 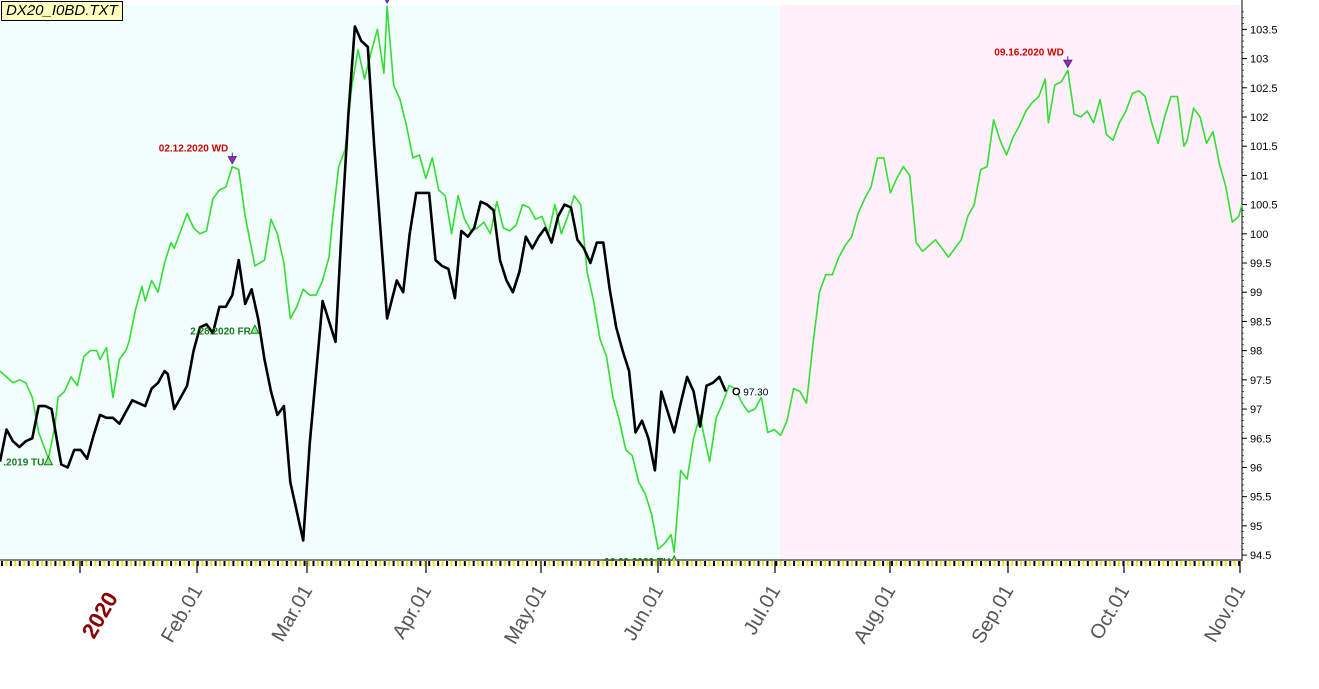 What do you see at coordinates (1260, 381) in the screenshot?
I see `y-tick-label-6: 97.5` at bounding box center [1260, 381].